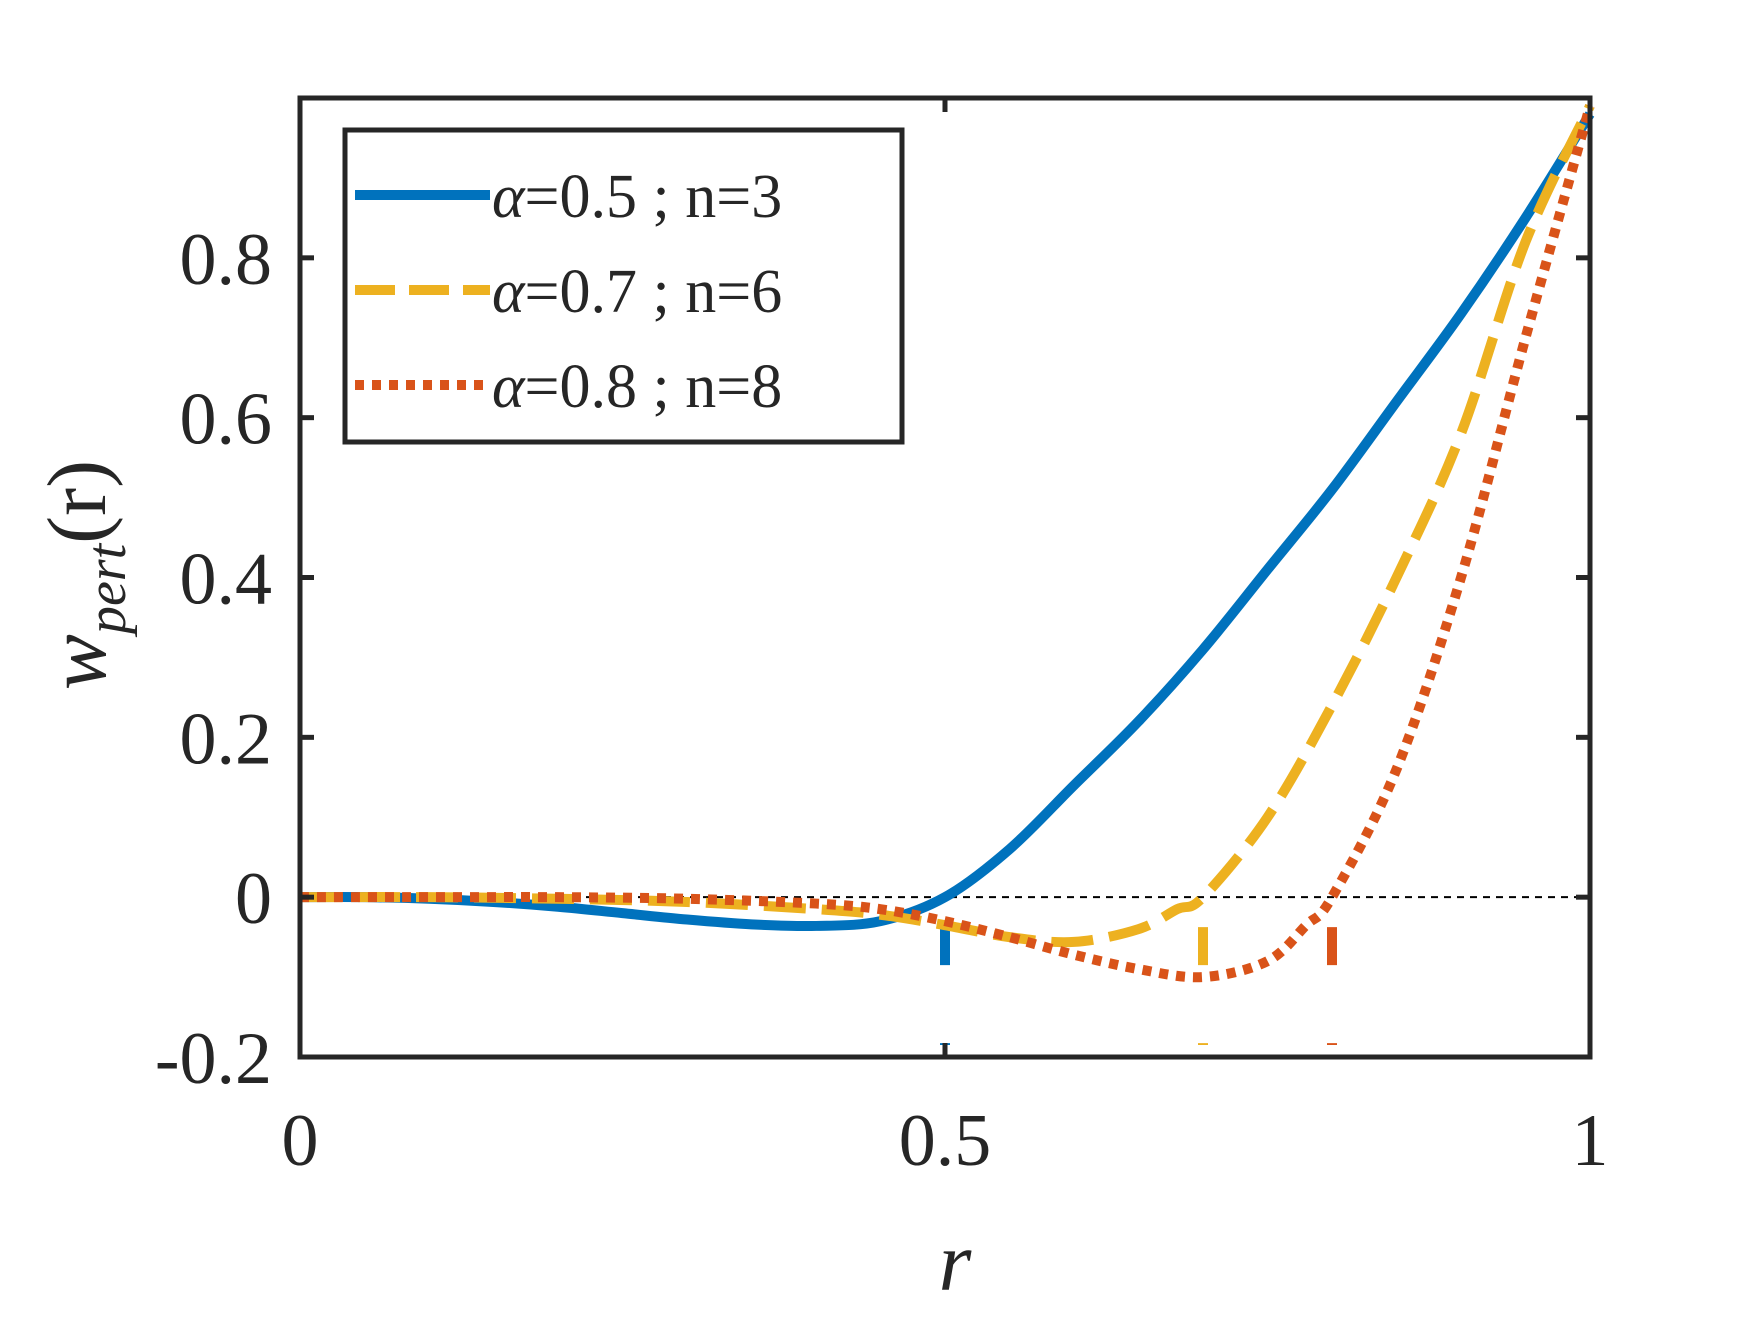  I want to click on legend: α=0.5 ; n=3 α=0.7 ; n=6 α=0.8 ; n=8, so click(623, 286).